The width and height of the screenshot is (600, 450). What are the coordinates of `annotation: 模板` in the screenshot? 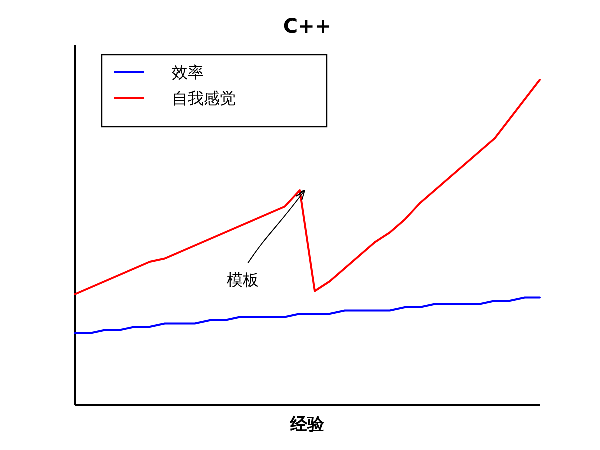 It's located at (243, 280).